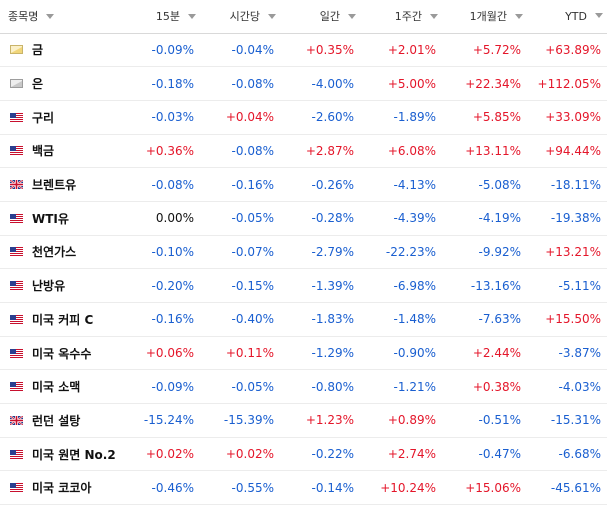  Describe the element at coordinates (240, 387) in the screenshot. I see `change-hourly-cell: -0.05%` at that location.